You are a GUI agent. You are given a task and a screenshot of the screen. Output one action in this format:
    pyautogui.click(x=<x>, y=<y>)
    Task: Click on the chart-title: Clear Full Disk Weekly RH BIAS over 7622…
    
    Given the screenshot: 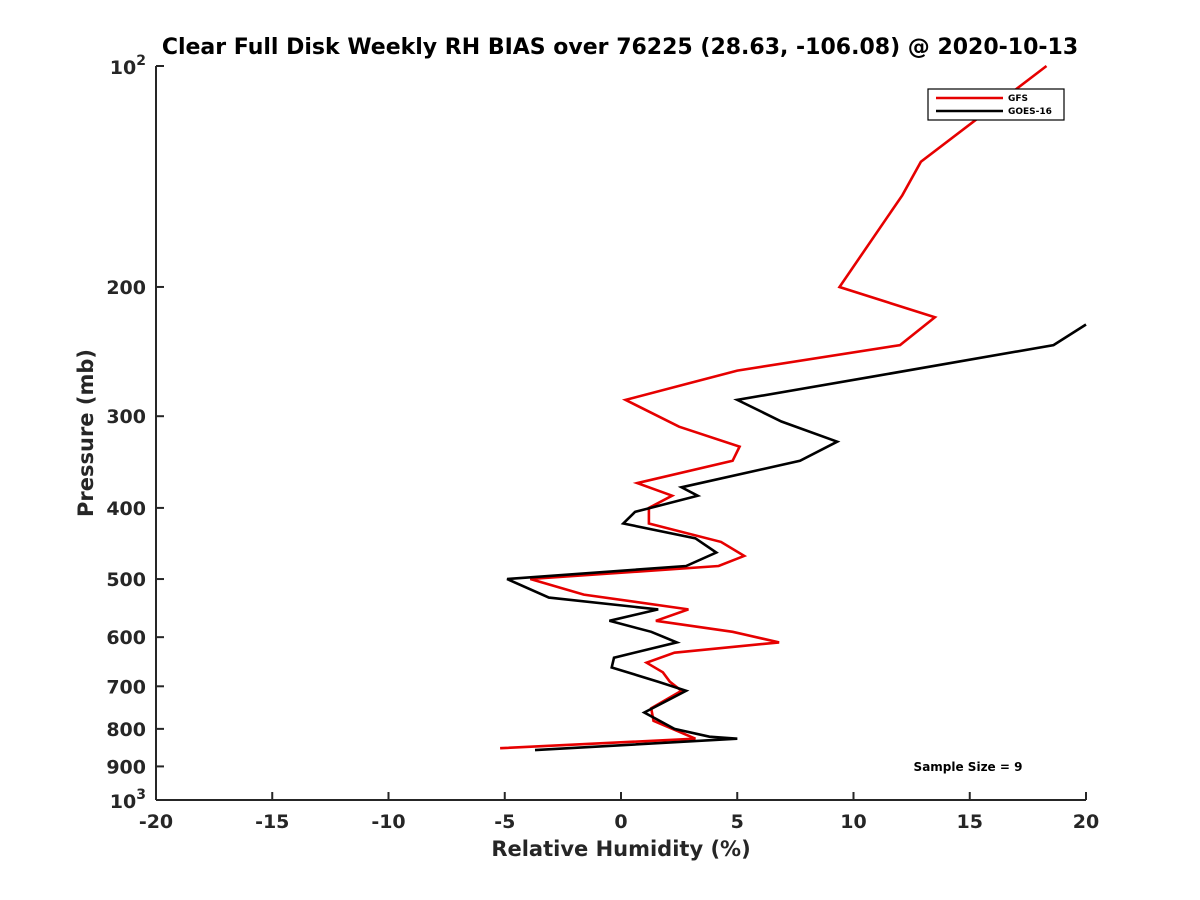 What is the action you would take?
    pyautogui.click(x=620, y=47)
    